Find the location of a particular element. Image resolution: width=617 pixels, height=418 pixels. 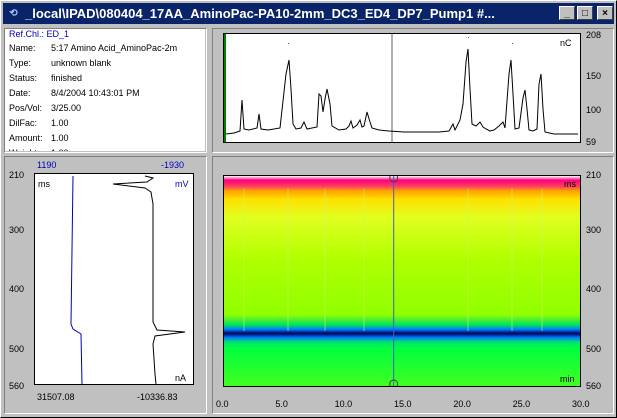

map-tick-210: 210 is located at coordinates (594, 175).